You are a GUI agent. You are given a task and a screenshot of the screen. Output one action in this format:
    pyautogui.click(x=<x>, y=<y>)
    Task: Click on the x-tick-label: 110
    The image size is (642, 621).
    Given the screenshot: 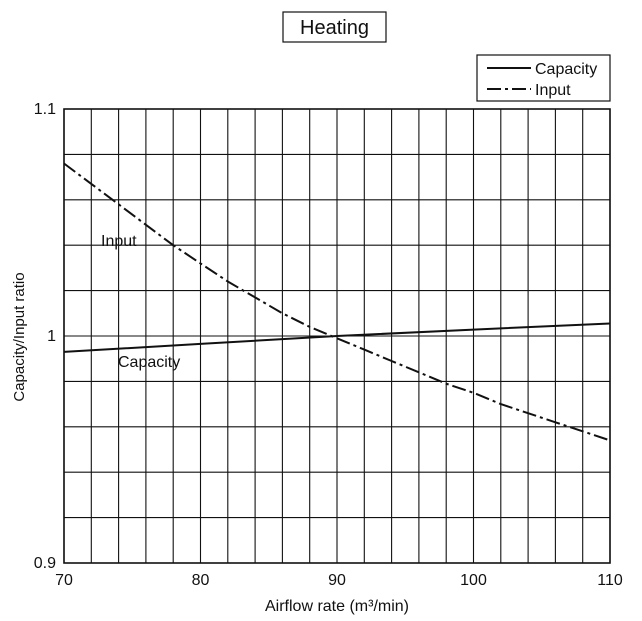 What is the action you would take?
    pyautogui.click(x=610, y=580)
    